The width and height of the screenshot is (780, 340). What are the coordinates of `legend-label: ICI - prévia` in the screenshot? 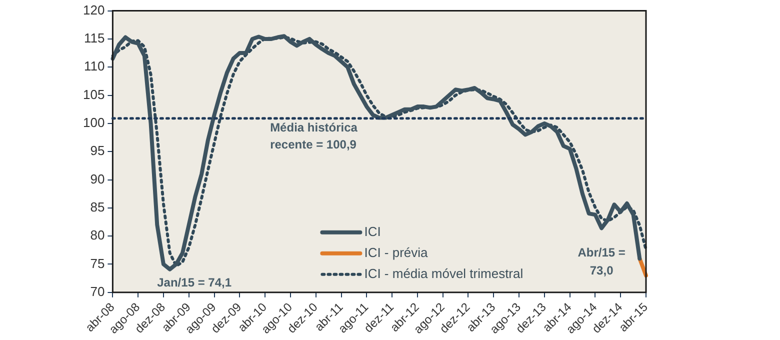 It's located at (396, 252).